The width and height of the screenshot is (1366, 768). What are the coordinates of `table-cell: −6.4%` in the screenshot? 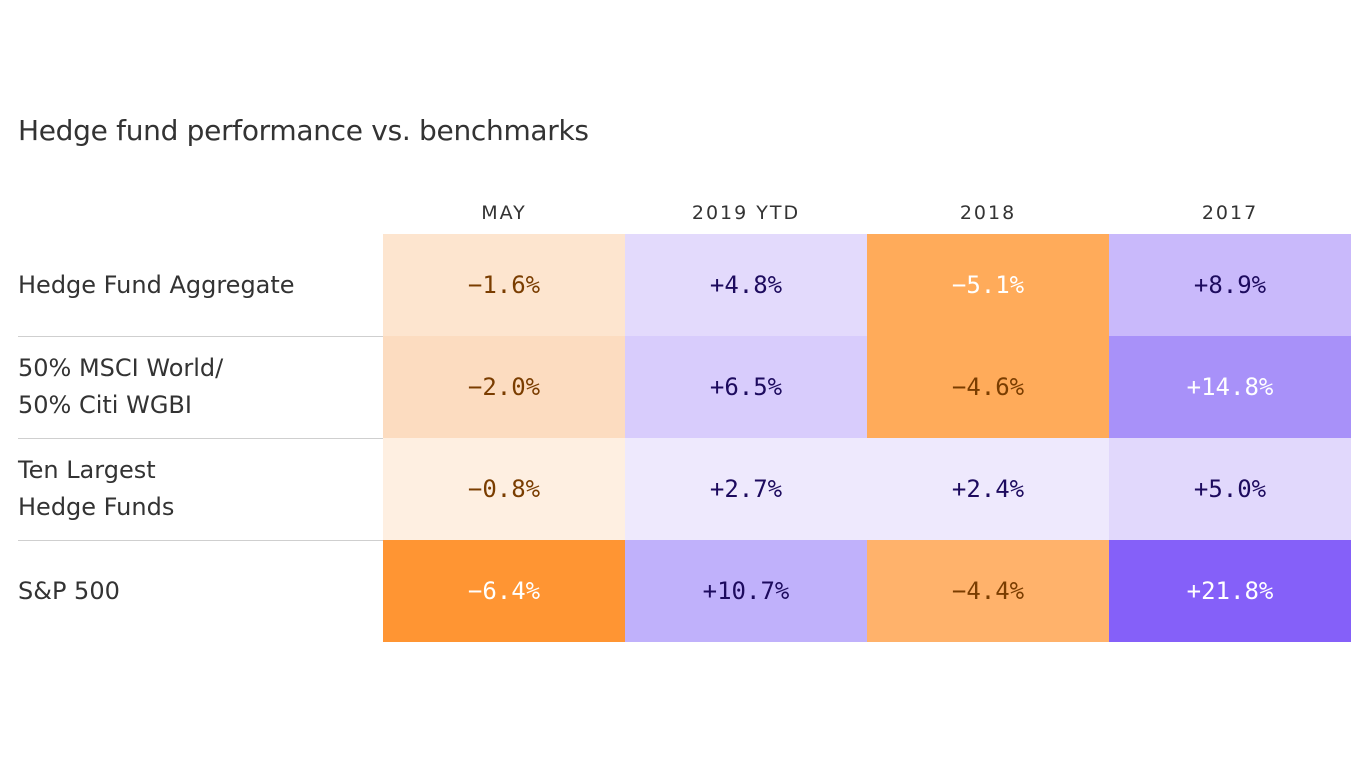 It's located at (504, 591).